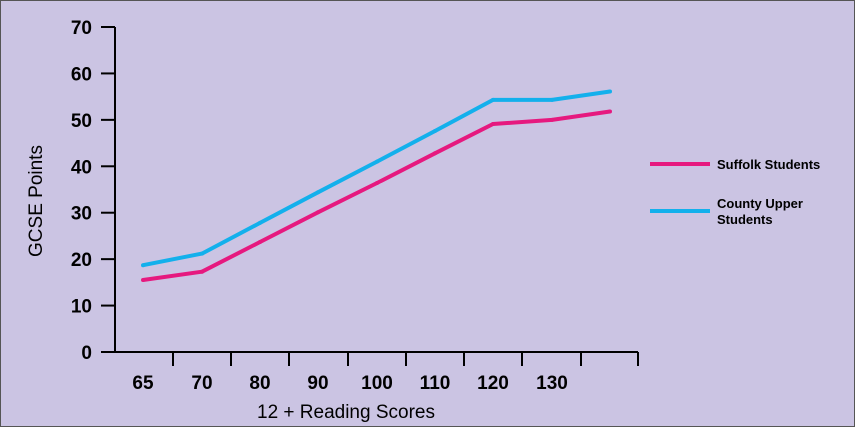 The image size is (855, 427). What do you see at coordinates (346, 412) in the screenshot?
I see `x-axis-title: 12 + Reading Scores` at bounding box center [346, 412].